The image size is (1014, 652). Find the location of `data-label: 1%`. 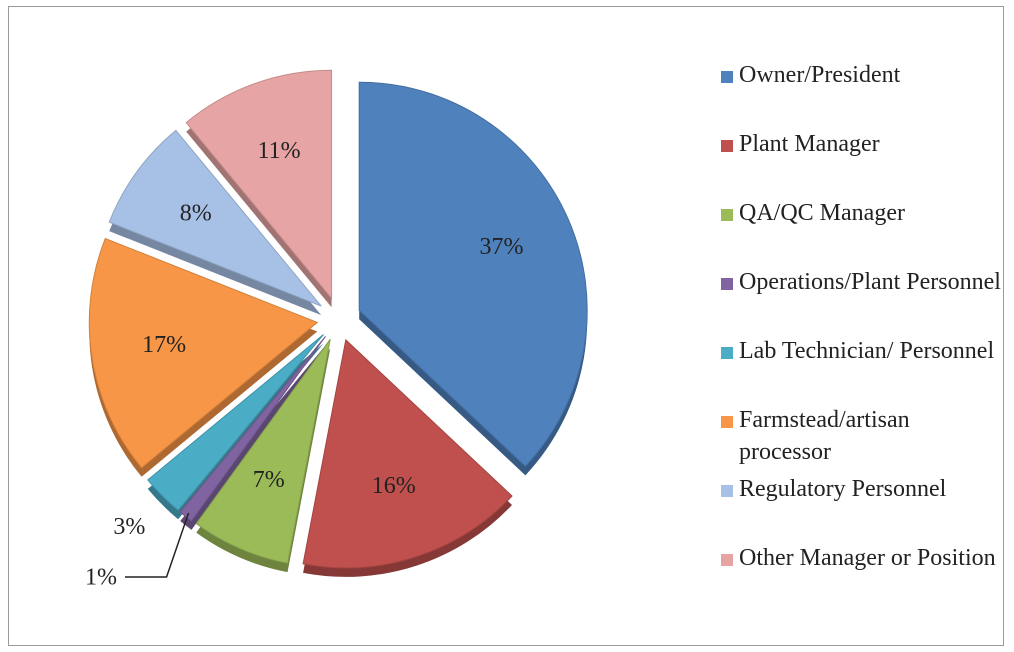

data-label: 1% is located at coordinates (101, 578).